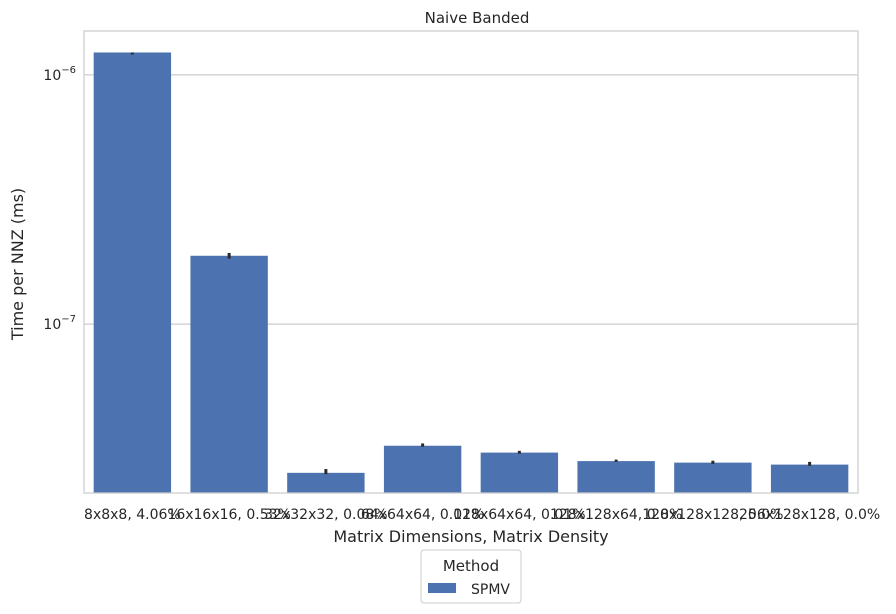 The image size is (896, 614). Describe the element at coordinates (809, 515) in the screenshot. I see `x-tick-label: 256x128x128, 0.0%` at that location.